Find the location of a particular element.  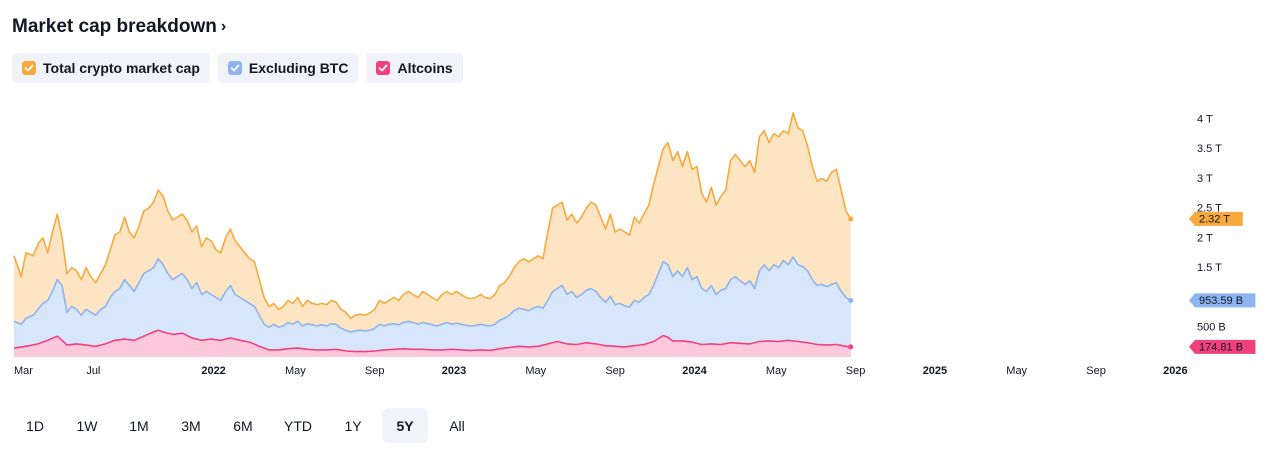

range-3m: 3M is located at coordinates (191, 425).